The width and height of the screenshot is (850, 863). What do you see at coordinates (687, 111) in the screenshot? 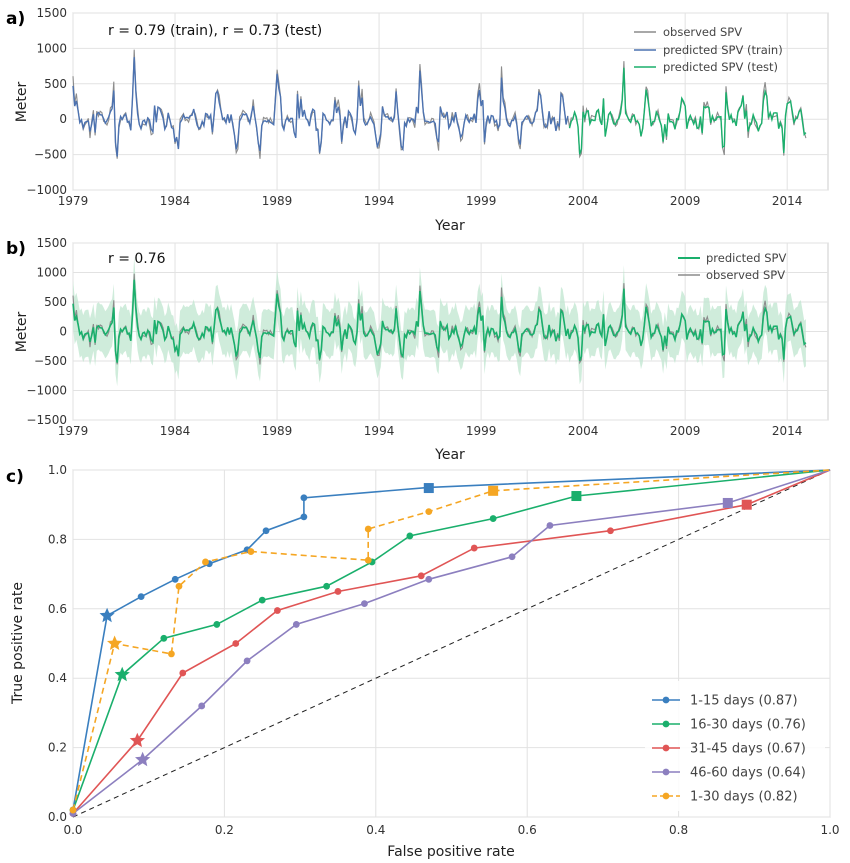
I see `series-predicted-test` at bounding box center [687, 111].